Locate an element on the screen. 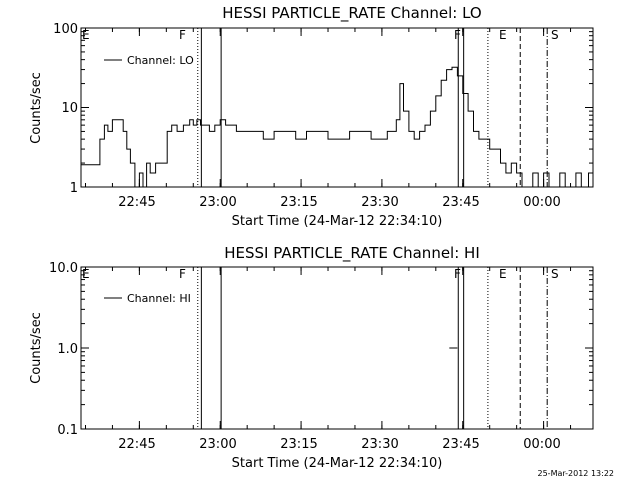 This screenshot has width=640, height=480. panel-lo-xtick-label: 23:45 is located at coordinates (460, 202).